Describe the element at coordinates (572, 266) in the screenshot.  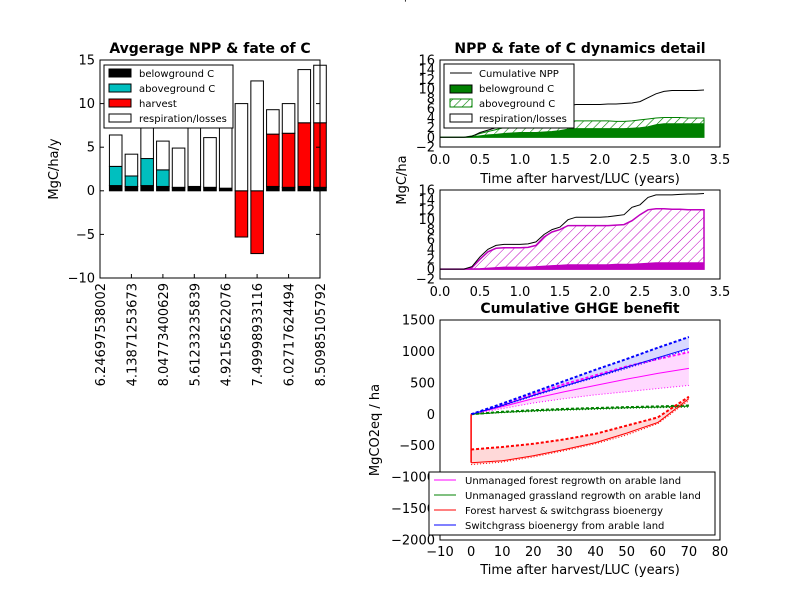
I see `area-solid` at that location.